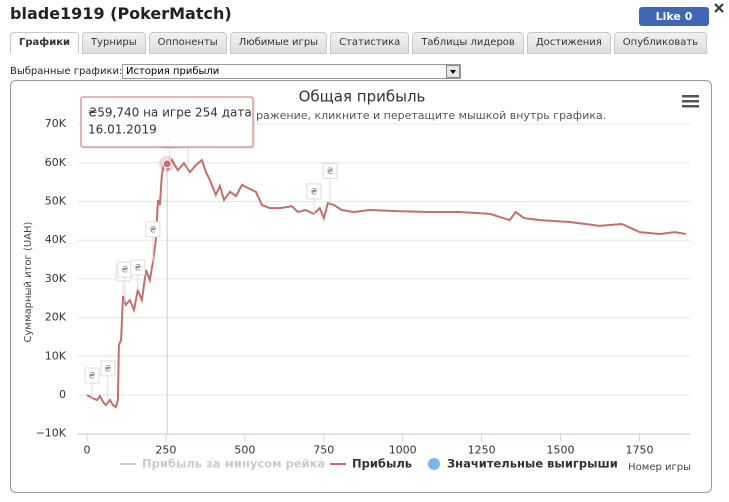 Image resolution: width=729 pixels, height=502 pixels. What do you see at coordinates (660, 43) in the screenshot?
I see `tab: Опубликовать` at bounding box center [660, 43].